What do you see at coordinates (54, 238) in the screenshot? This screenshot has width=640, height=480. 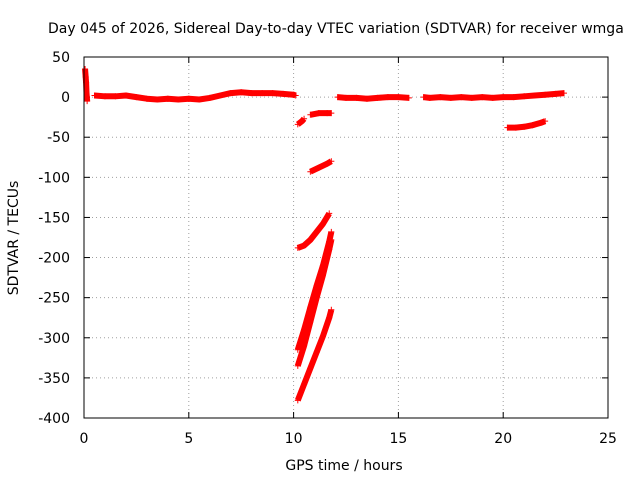 I see `y-tick-labels: 50 0 -50 -100 -150 -200 -250 -300 -350 -400` at bounding box center [54, 238].